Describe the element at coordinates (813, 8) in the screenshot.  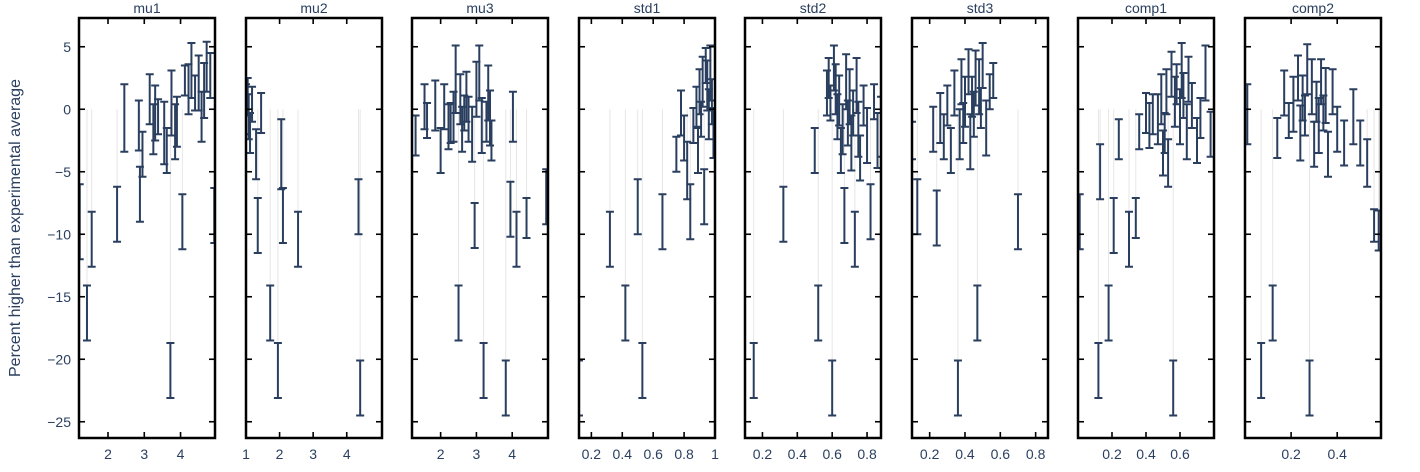
I see `panel-title: std2` at that location.